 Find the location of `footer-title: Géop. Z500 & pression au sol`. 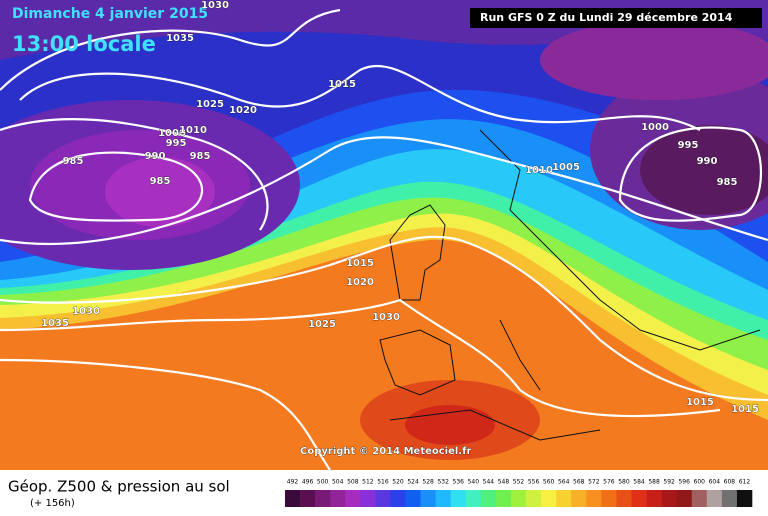

footer-title: Géop. Z500 & pression au sol is located at coordinates (119, 487).